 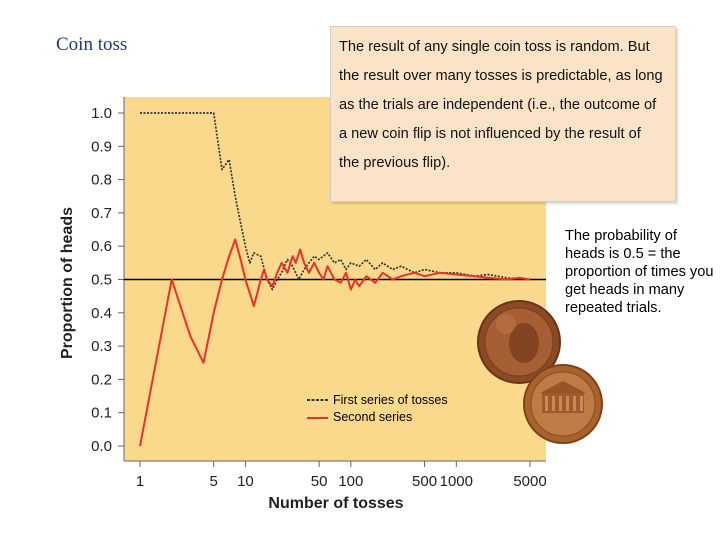 What do you see at coordinates (101, 246) in the screenshot?
I see `y-tick-label: 0.6` at bounding box center [101, 246].